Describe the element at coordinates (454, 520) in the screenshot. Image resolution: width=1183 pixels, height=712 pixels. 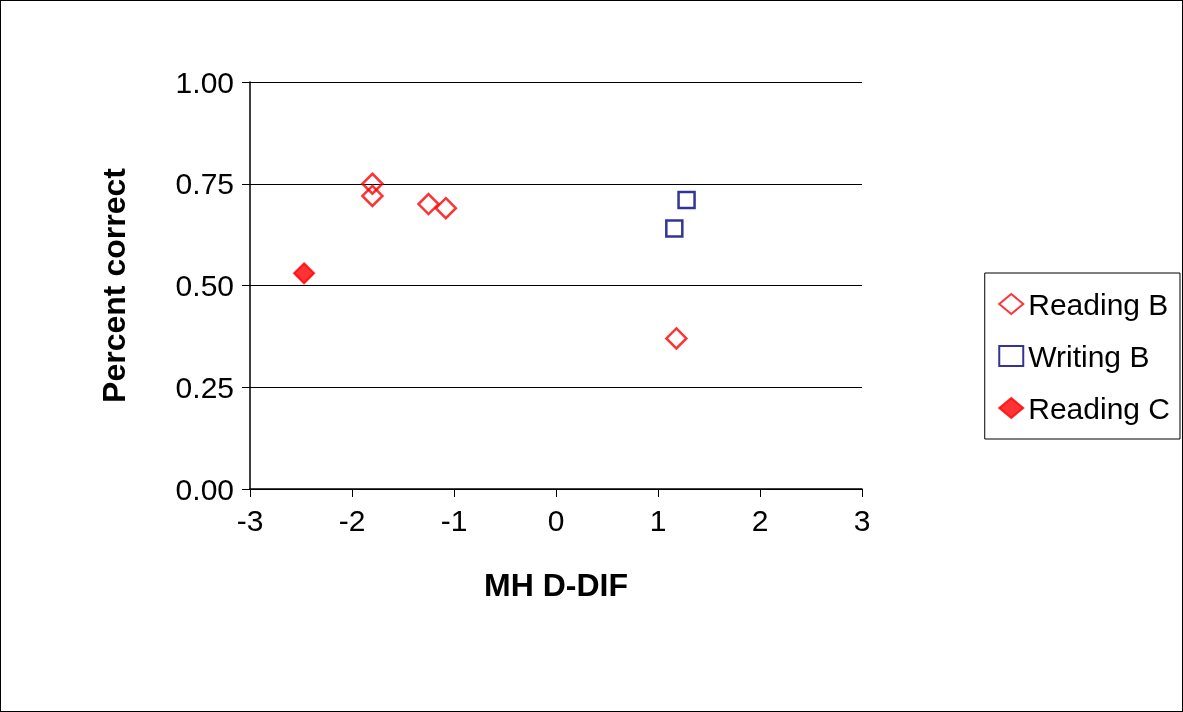
I see `x-tick-label: -1` at that location.